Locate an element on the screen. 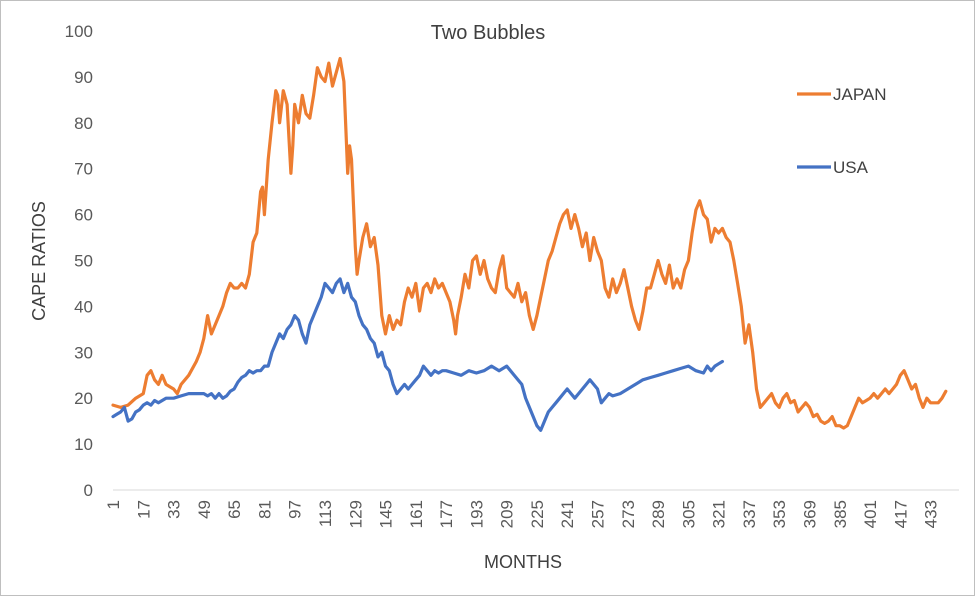 This screenshot has width=975, height=597. x-tick-label: 145 is located at coordinates (386, 514).